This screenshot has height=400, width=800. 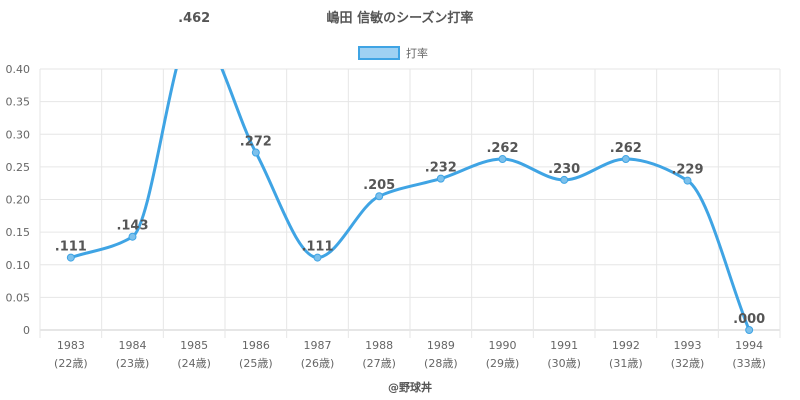 What do you see at coordinates (194, 363) in the screenshot?
I see `x-tick-sublabel: (24歳)` at bounding box center [194, 363].